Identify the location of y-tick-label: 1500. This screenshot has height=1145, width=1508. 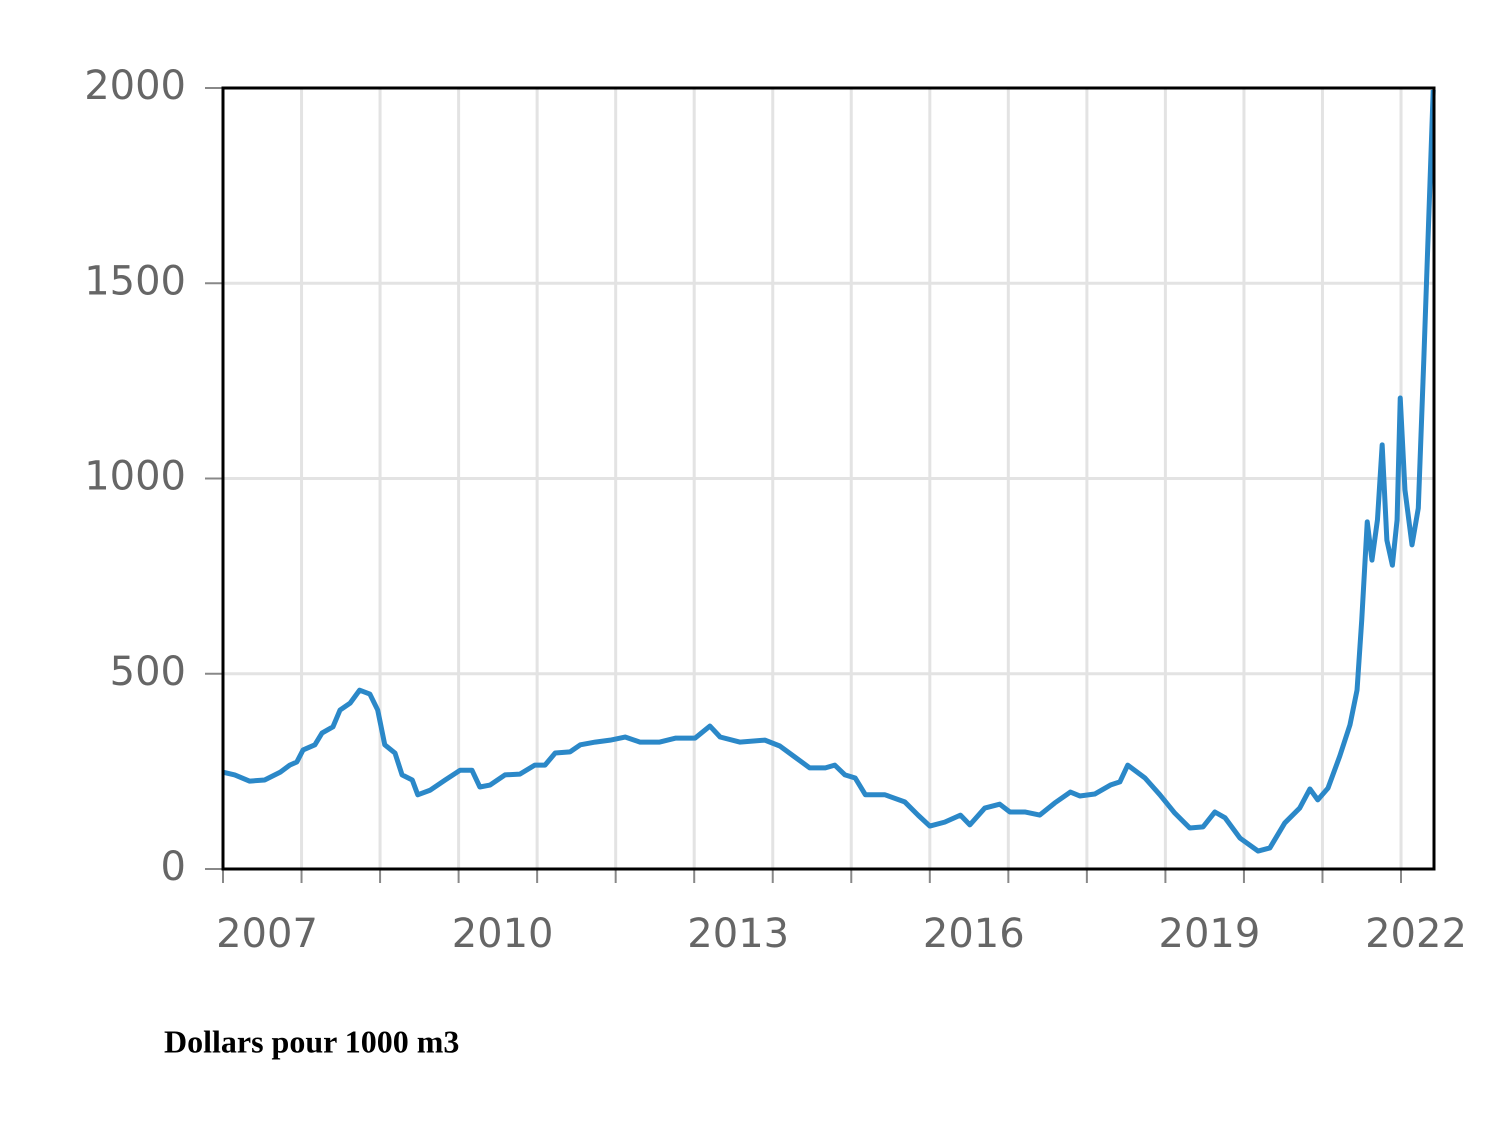
(135, 281).